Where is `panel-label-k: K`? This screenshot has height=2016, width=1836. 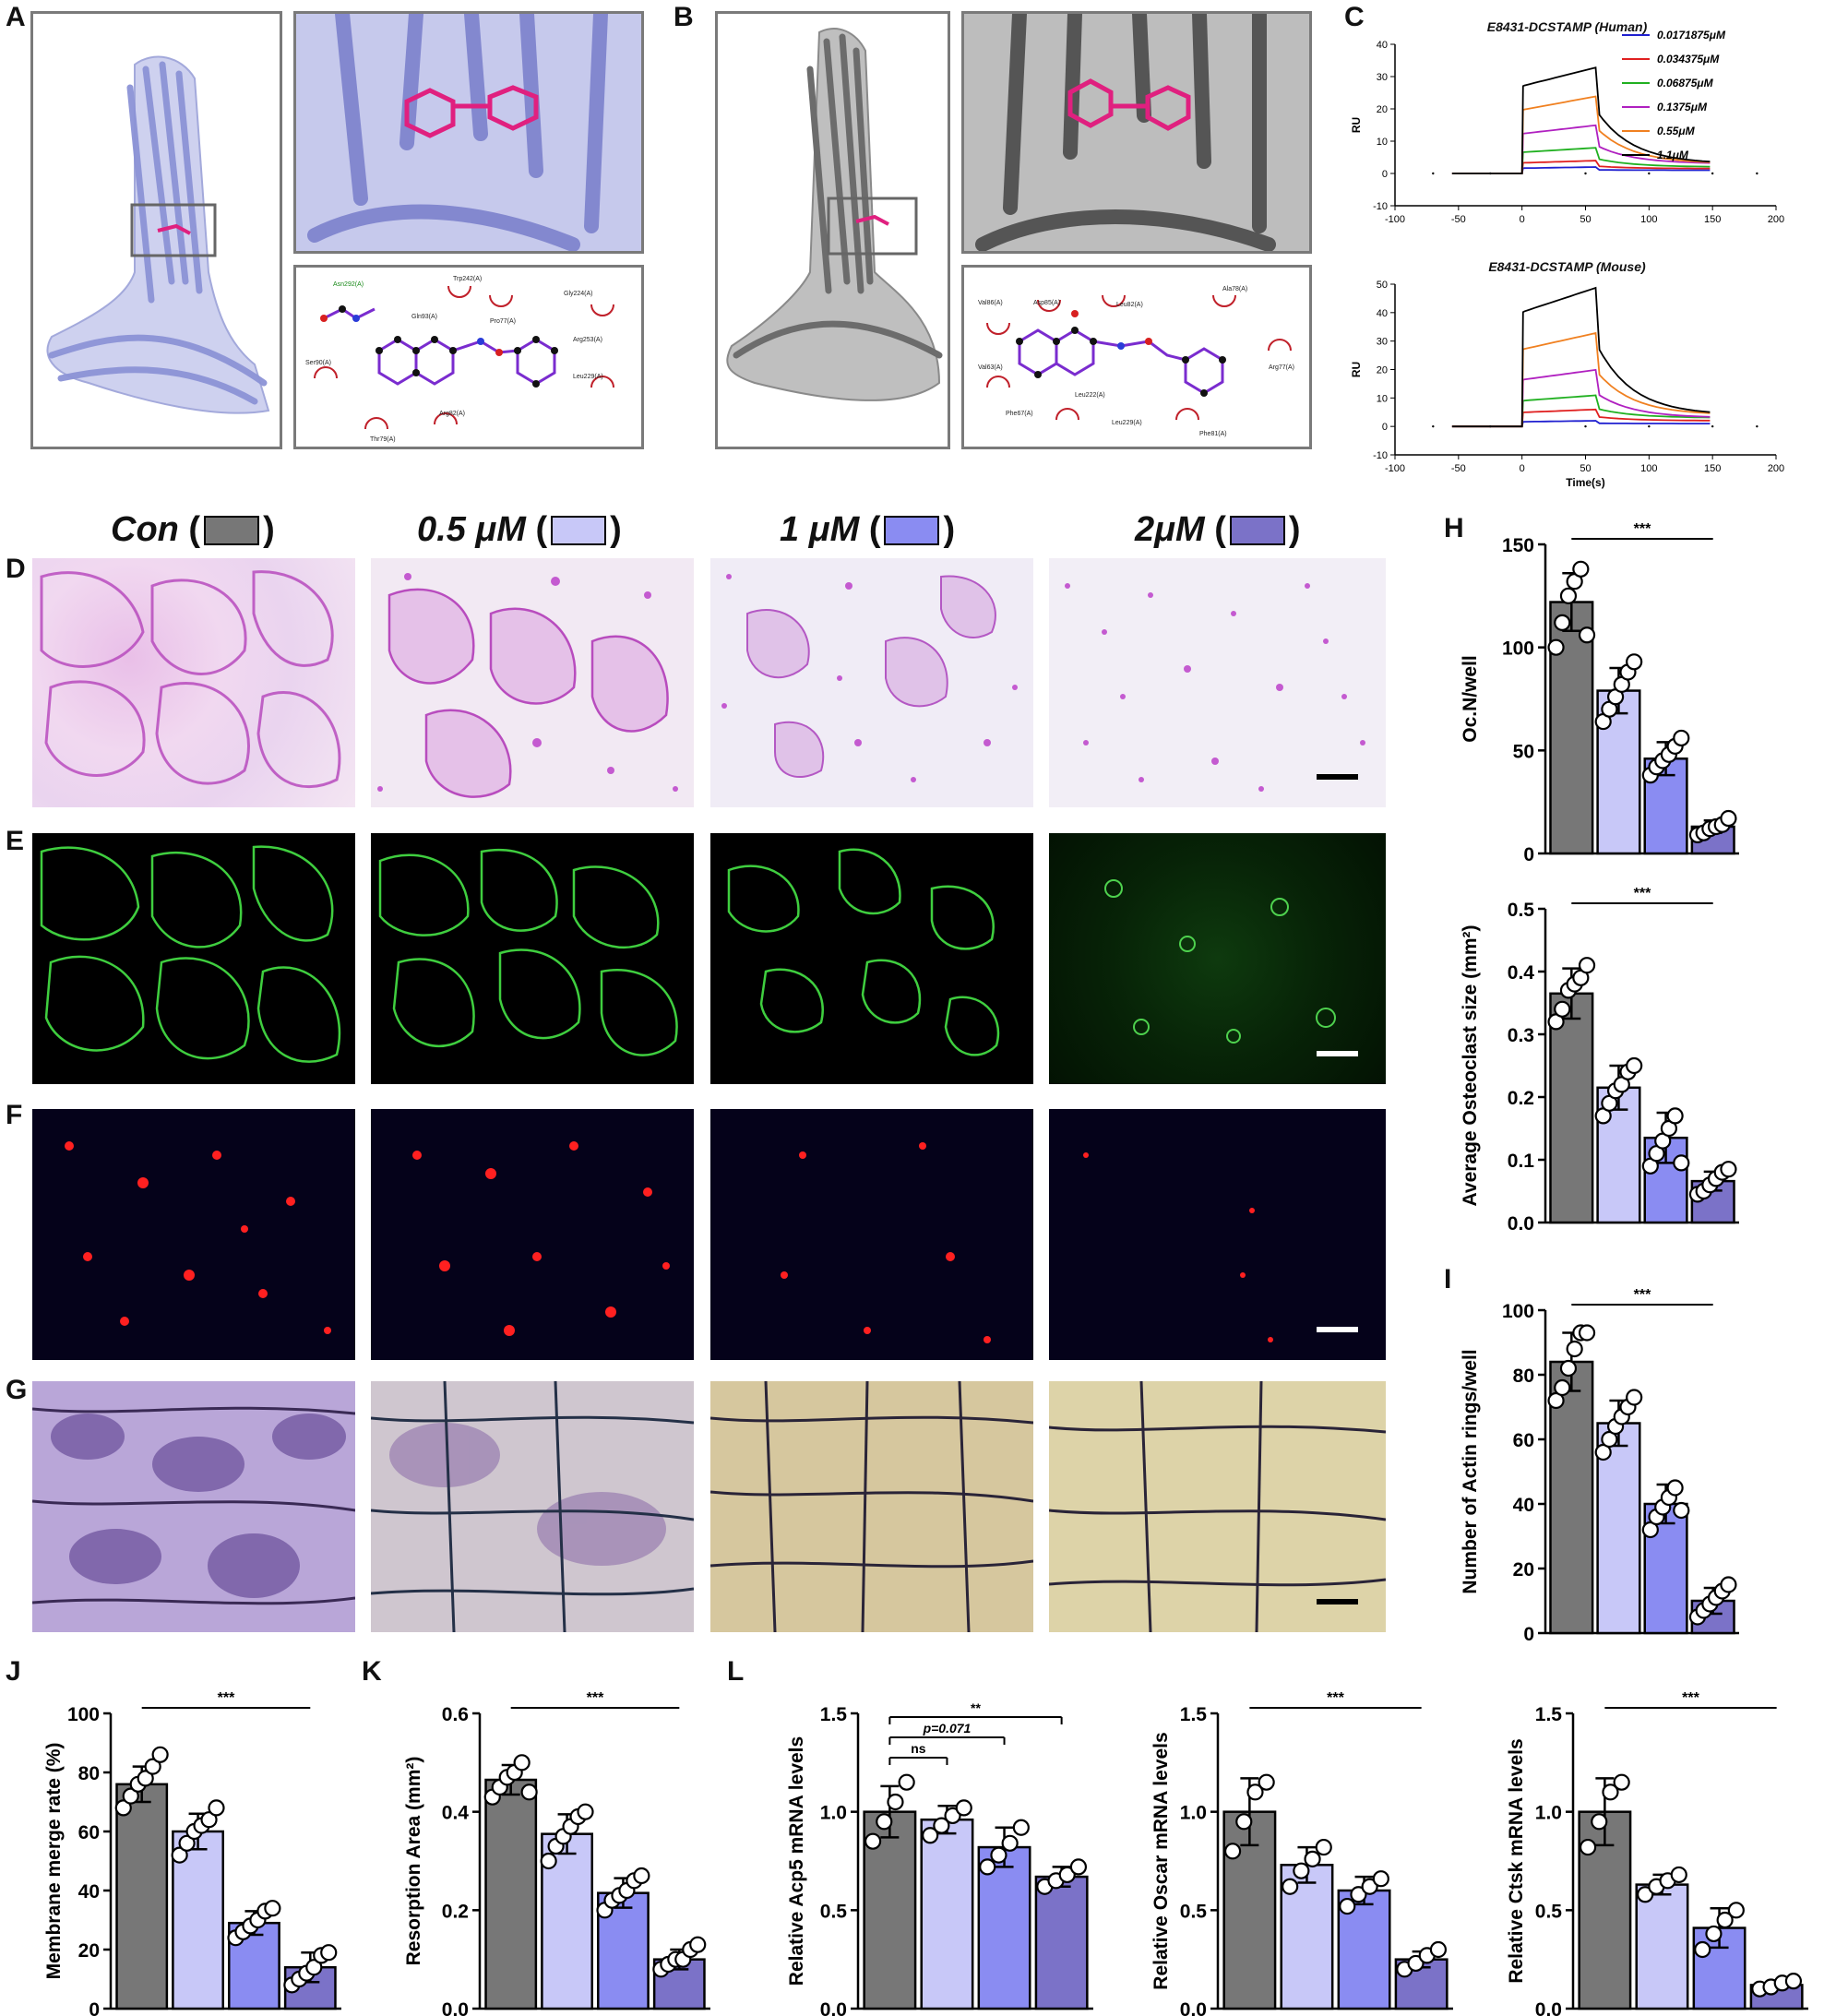 panel-label-k: K is located at coordinates (372, 1672).